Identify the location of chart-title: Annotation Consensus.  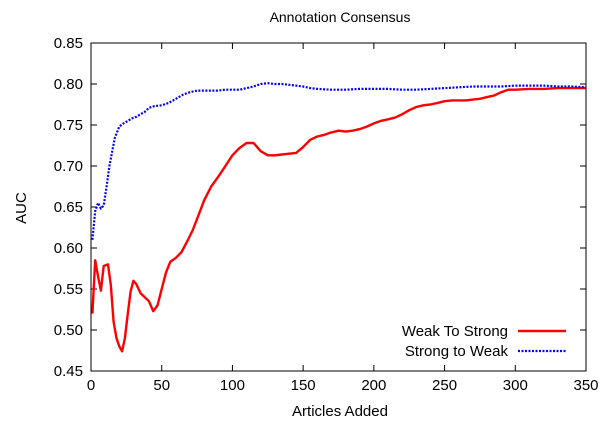
(340, 17).